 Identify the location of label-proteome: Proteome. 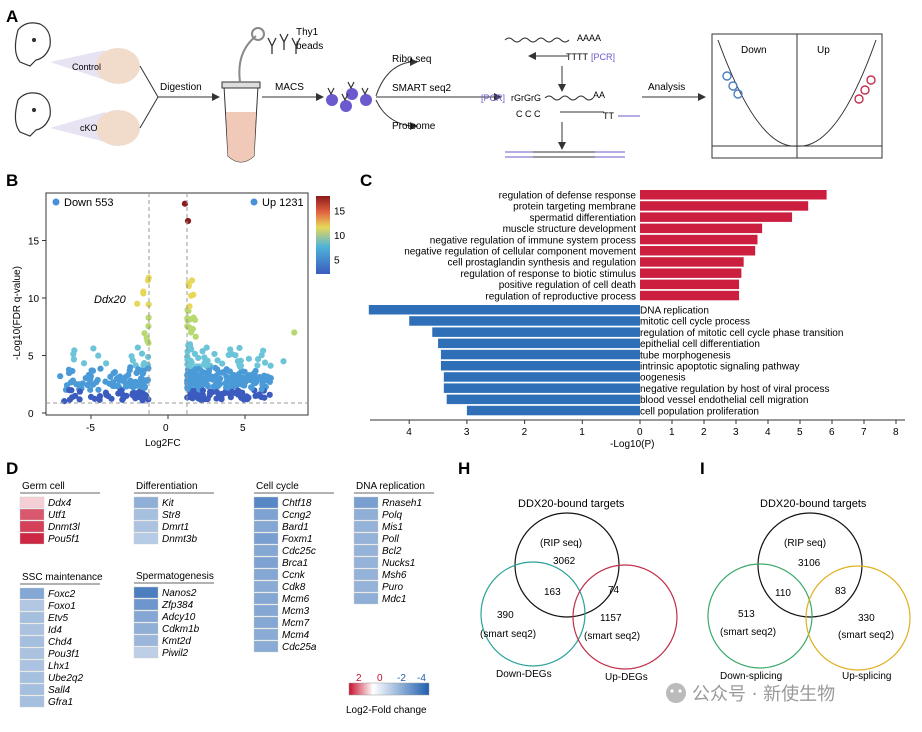
(414, 126).